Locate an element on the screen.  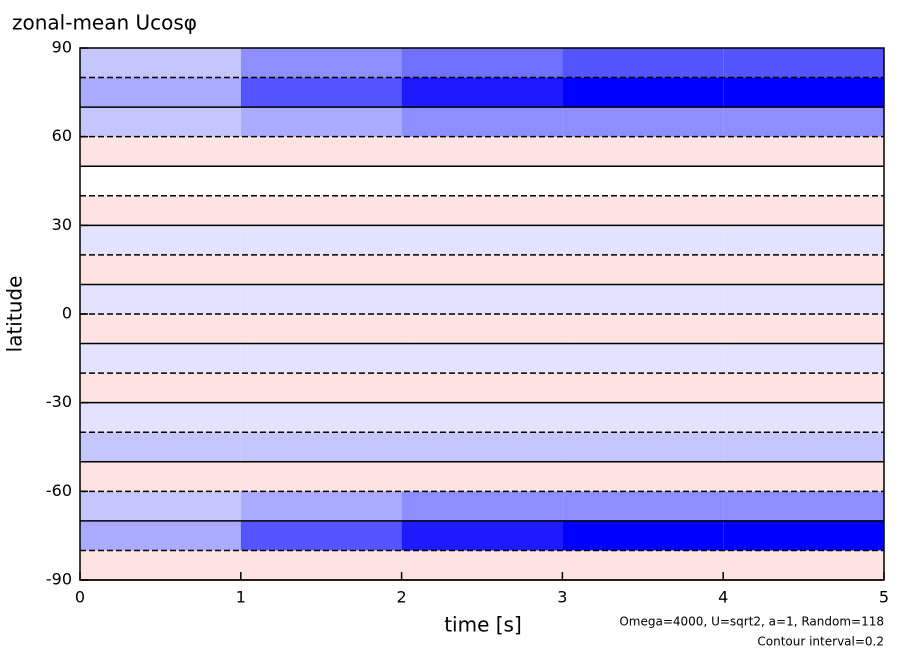
y-tick-label: 0 is located at coordinates (67, 313).